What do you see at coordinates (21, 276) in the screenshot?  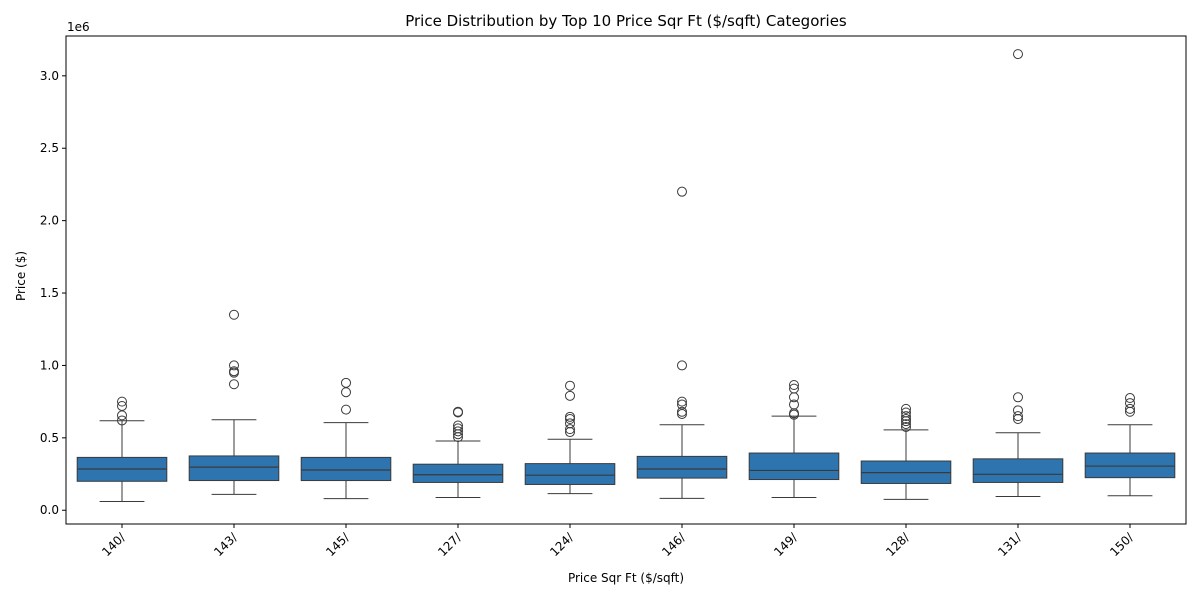 I see `y-axis-label: Price ($)` at bounding box center [21, 276].